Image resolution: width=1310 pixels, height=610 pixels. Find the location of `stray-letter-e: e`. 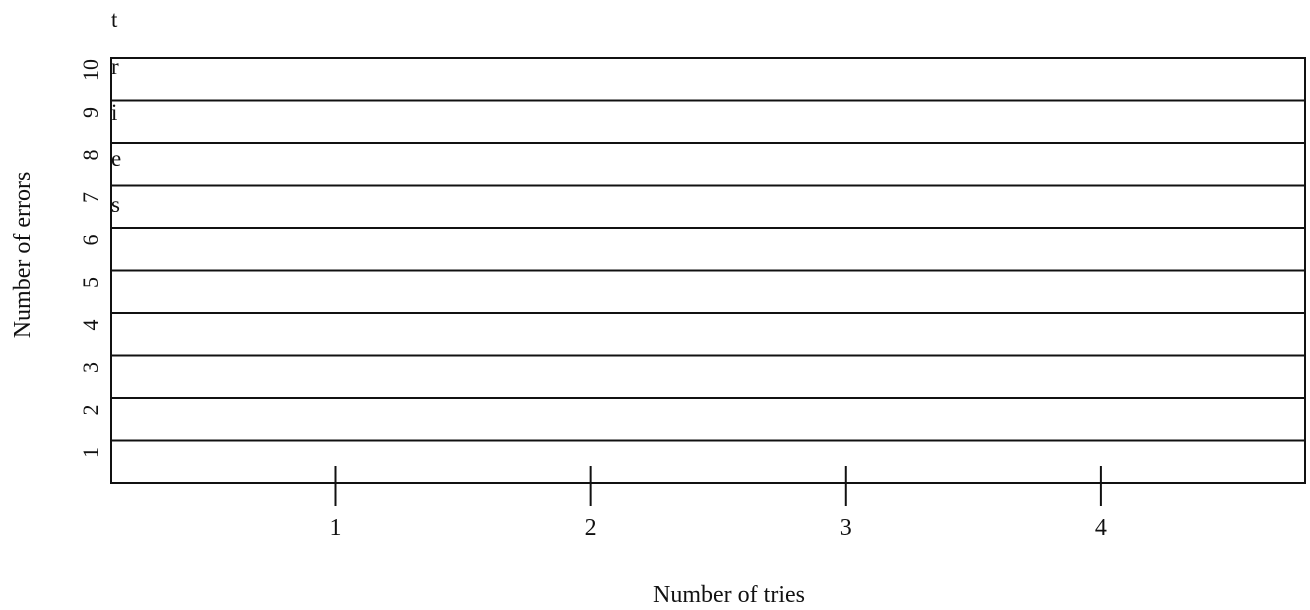

stray-letter-e: e is located at coordinates (116, 158).